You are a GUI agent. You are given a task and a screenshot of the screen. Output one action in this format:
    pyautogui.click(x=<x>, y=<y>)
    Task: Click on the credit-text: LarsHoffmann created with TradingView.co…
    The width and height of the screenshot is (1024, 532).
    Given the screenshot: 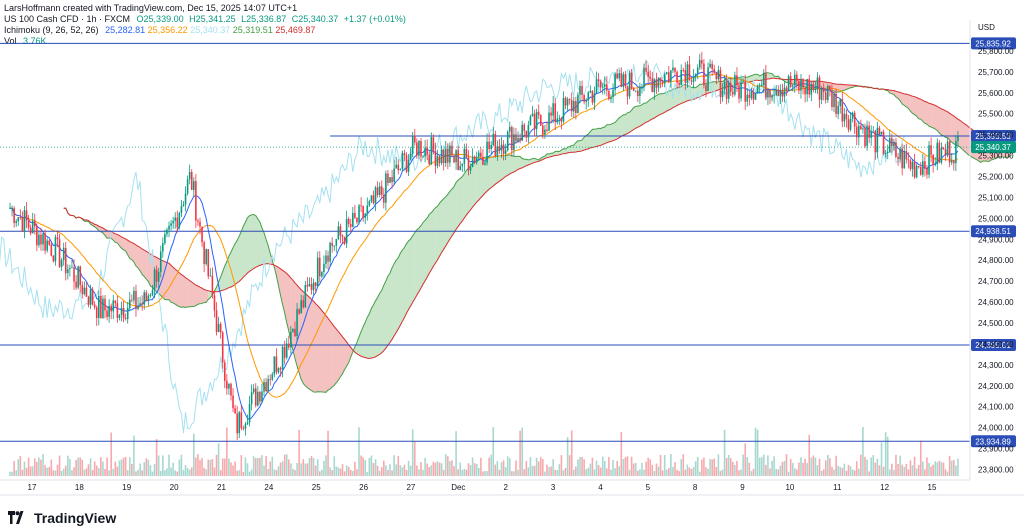 What is the action you would take?
    pyautogui.click(x=151, y=8)
    